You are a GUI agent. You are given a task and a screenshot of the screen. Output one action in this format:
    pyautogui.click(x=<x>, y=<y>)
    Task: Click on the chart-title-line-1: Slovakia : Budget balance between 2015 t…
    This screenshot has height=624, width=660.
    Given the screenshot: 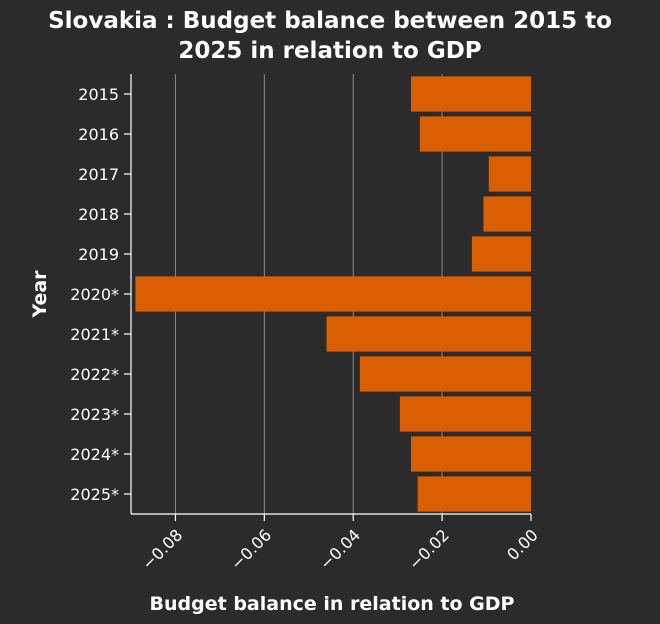 What is the action you would take?
    pyautogui.click(x=330, y=21)
    